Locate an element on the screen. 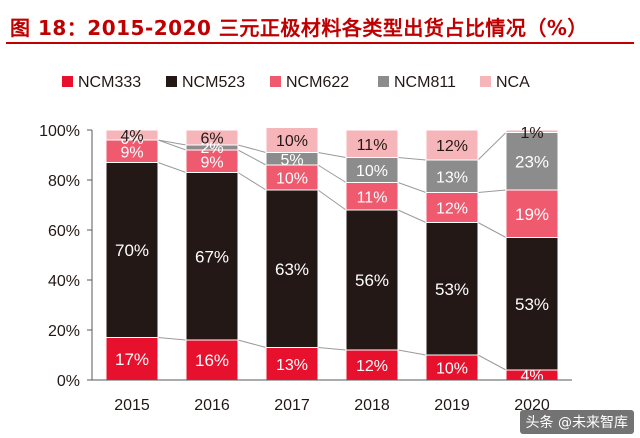 The height and width of the screenshot is (438, 640). data-label-ncm622-2020: 19% is located at coordinates (532, 214).